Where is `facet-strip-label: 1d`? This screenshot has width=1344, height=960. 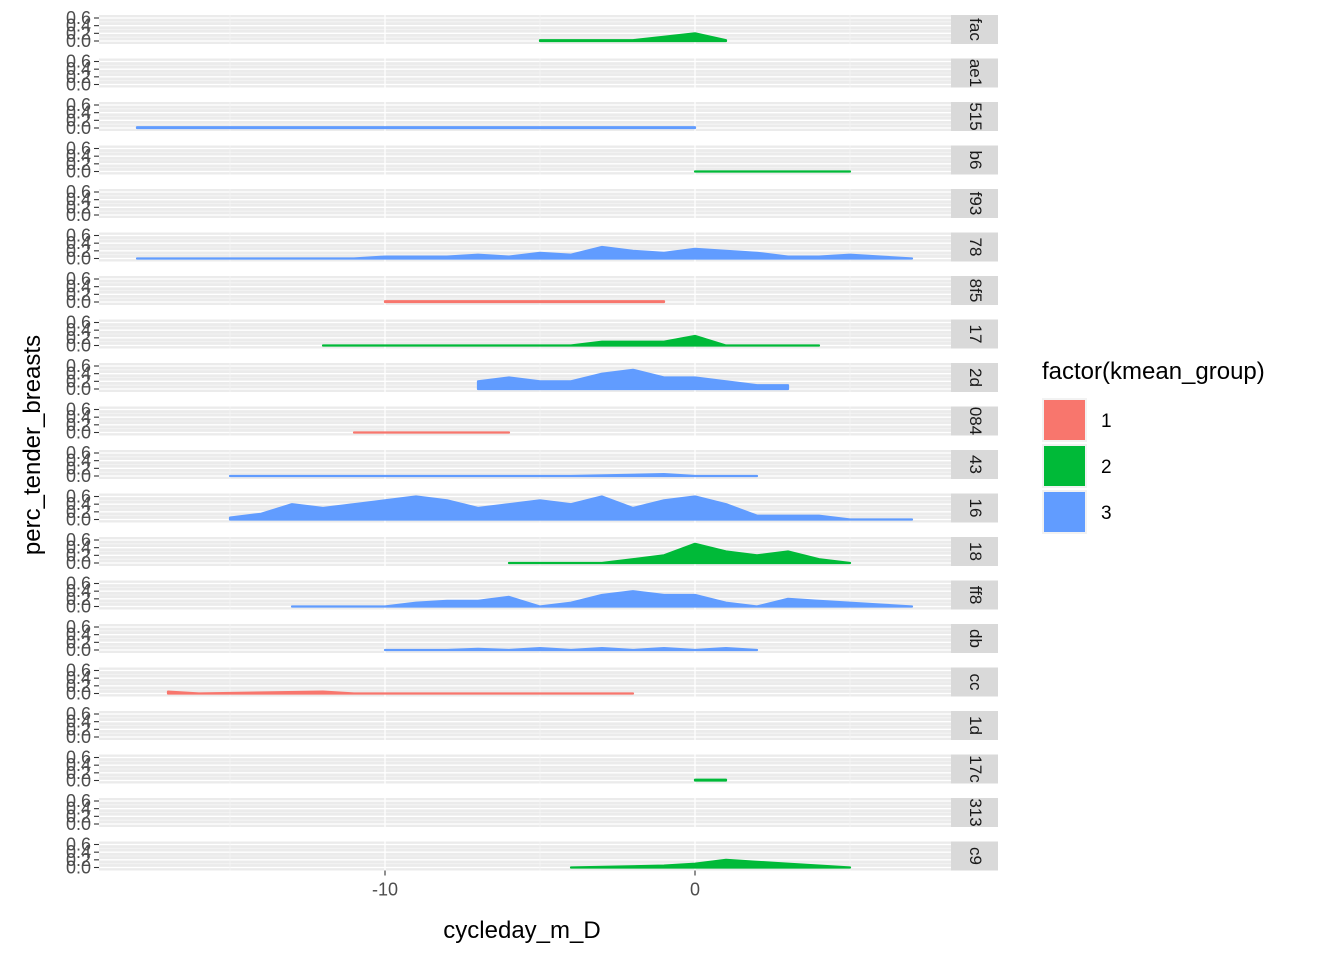 facet-strip-label: 1d is located at coordinates (975, 725).